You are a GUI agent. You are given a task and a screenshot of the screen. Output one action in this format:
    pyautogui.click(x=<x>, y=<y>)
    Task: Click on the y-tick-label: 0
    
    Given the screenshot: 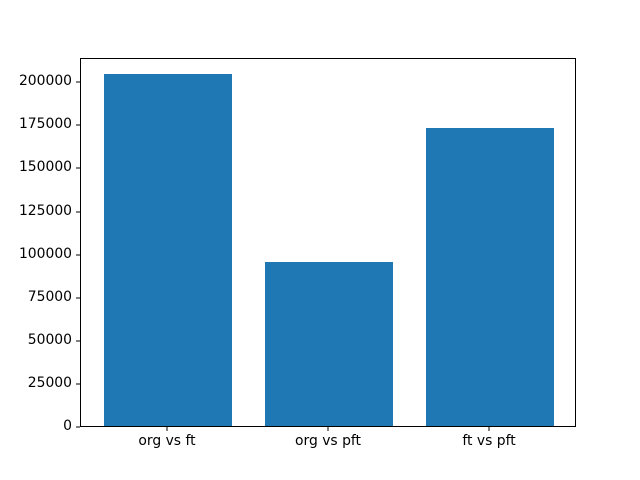 What is the action you would take?
    pyautogui.click(x=67, y=426)
    